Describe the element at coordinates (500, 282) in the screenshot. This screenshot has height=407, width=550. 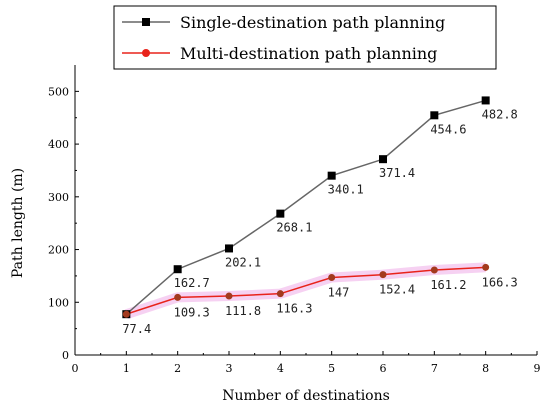
I see `multi-destination-data-label: 166.3` at that location.